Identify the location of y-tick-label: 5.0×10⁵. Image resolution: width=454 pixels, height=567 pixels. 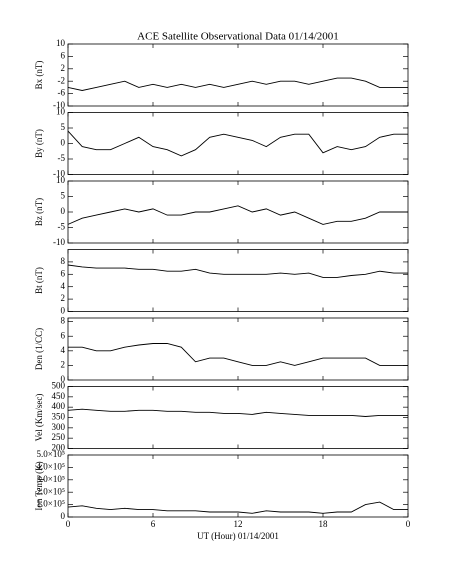
(51, 454).